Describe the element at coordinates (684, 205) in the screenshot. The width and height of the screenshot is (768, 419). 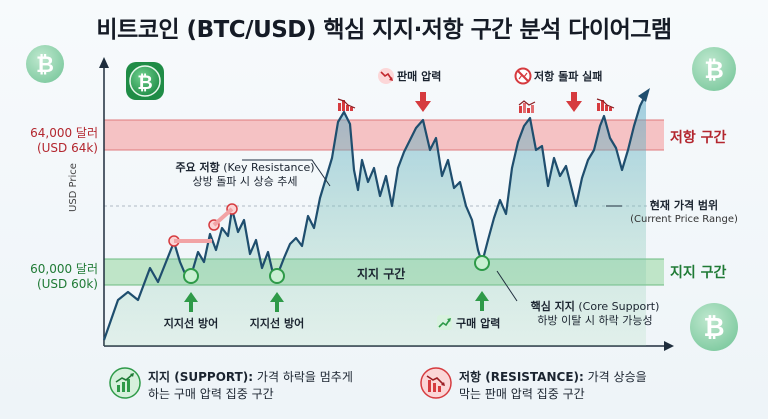
I see `current-range-title: 현재 가격 범위` at that location.